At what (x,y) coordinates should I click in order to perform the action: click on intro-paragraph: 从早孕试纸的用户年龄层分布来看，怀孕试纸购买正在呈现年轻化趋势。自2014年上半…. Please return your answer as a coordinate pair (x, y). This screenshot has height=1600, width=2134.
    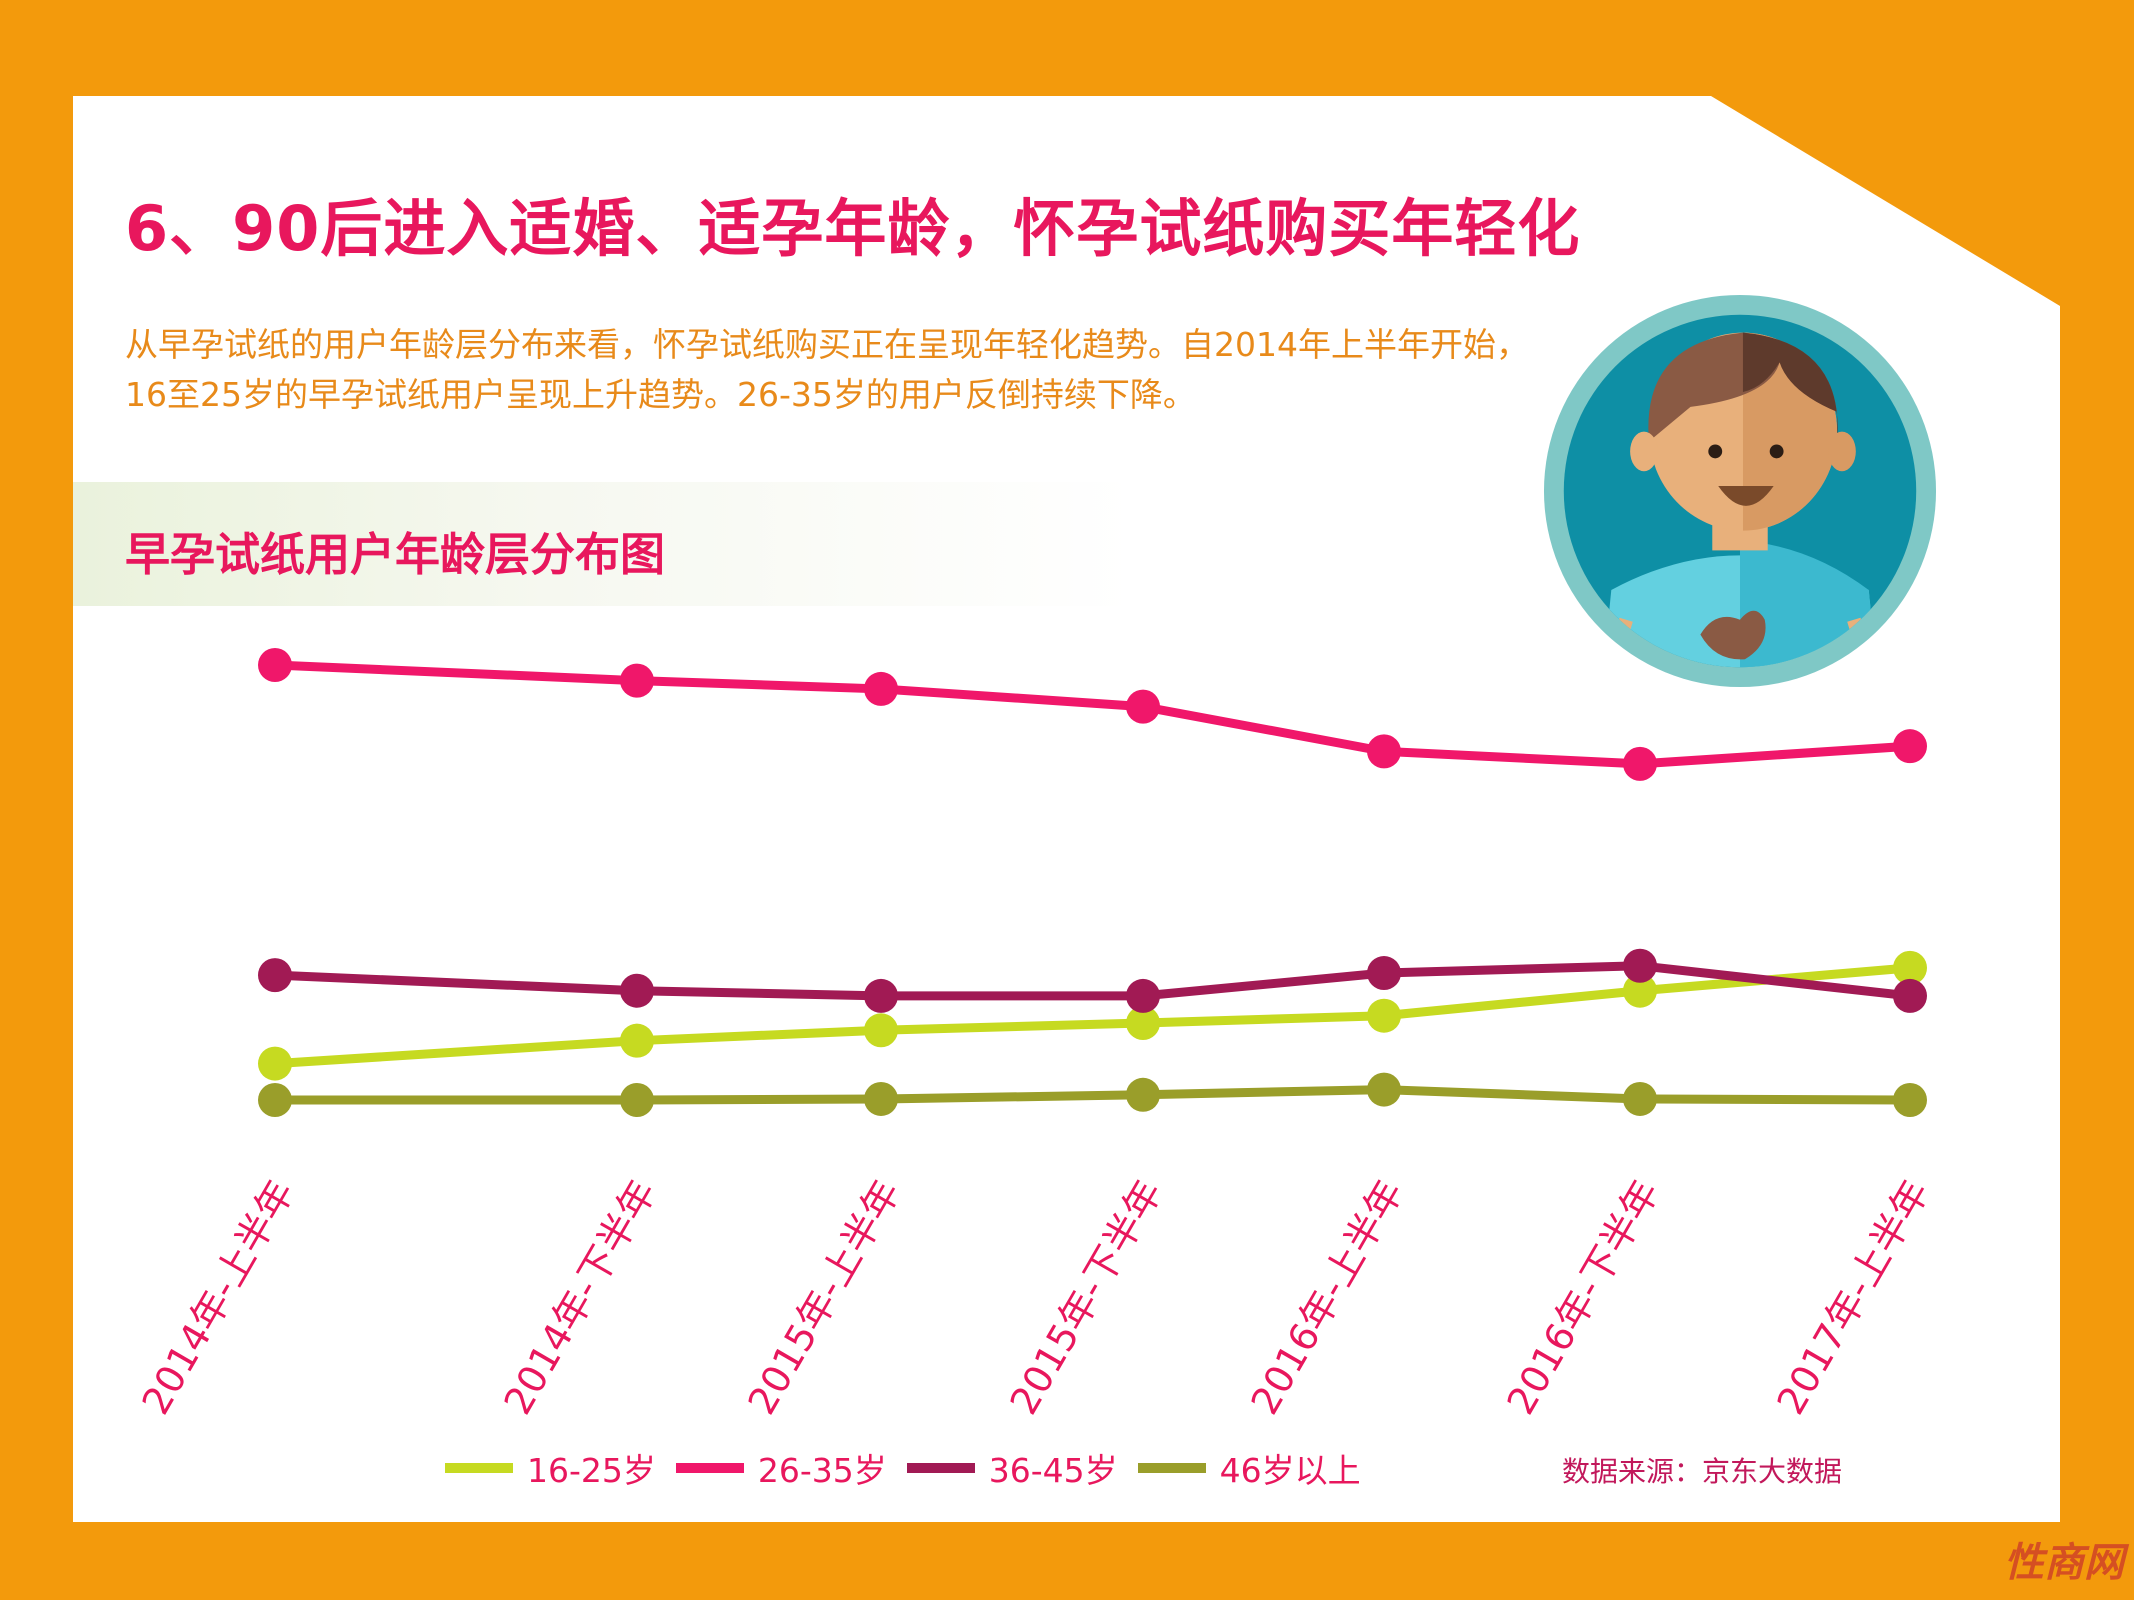
    Looking at the image, I should click on (827, 369).